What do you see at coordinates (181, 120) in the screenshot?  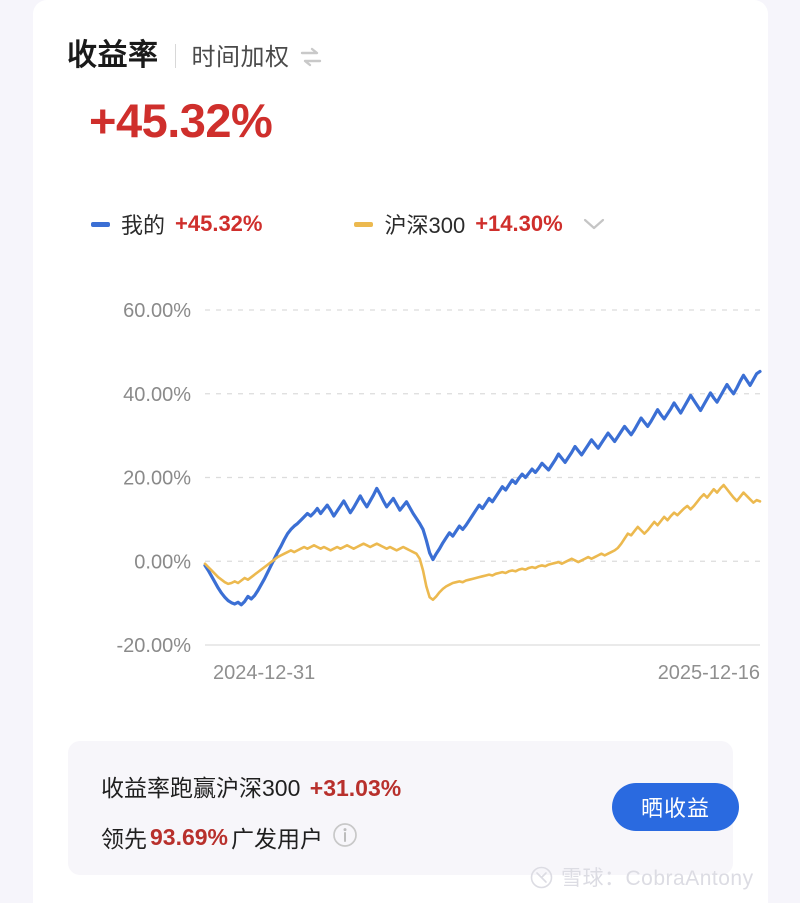 I see `total-return-value: +45.32%` at bounding box center [181, 120].